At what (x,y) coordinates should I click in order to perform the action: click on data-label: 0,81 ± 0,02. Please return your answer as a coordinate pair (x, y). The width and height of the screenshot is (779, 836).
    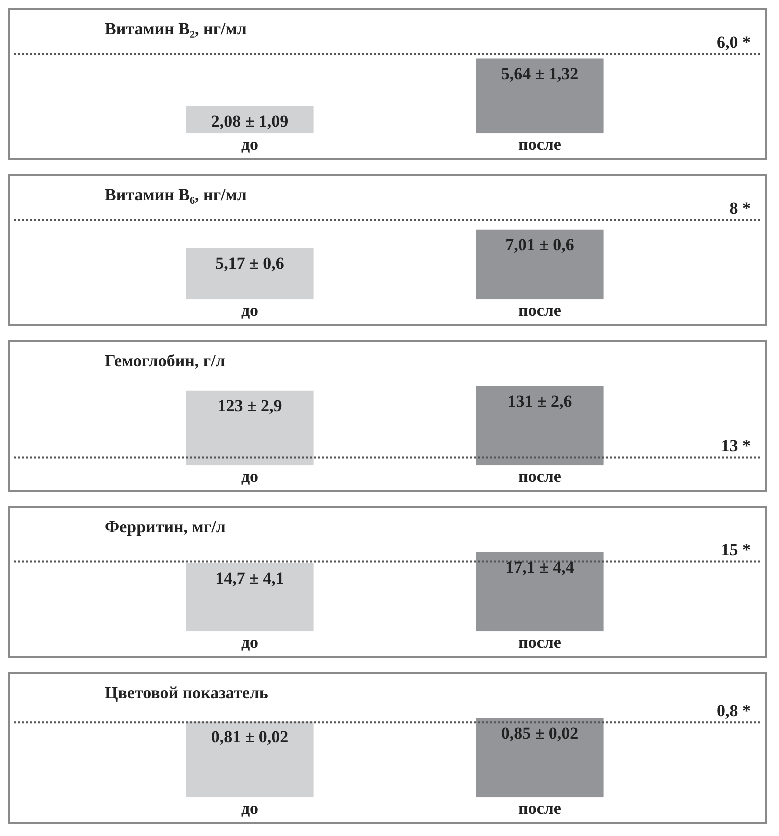
    Looking at the image, I should click on (250, 737).